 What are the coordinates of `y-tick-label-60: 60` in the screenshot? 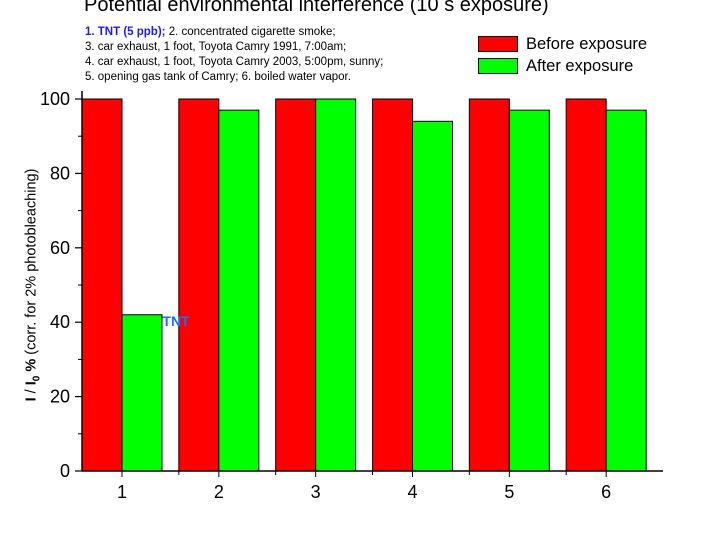 It's located at (60, 248).